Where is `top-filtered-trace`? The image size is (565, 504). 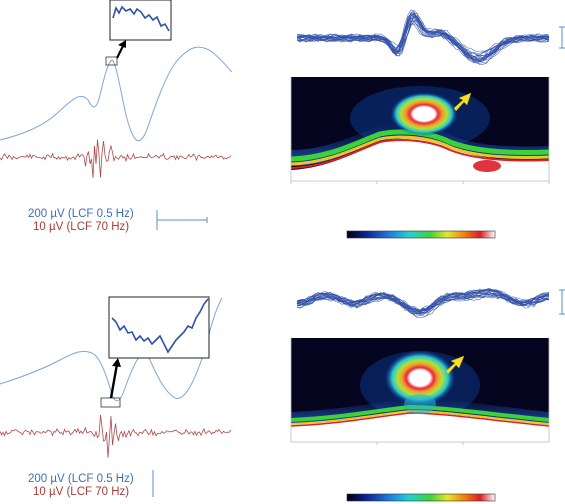
top-filtered-trace is located at coordinates (116, 158).